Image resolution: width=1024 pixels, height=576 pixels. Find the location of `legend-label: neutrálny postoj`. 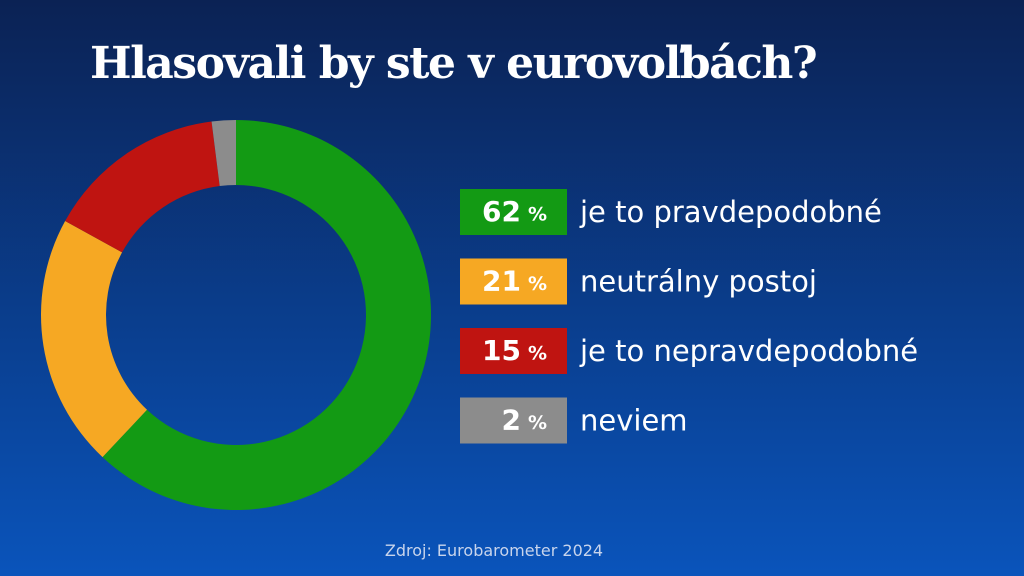

legend-label: neutrálny postoj is located at coordinates (698, 282).